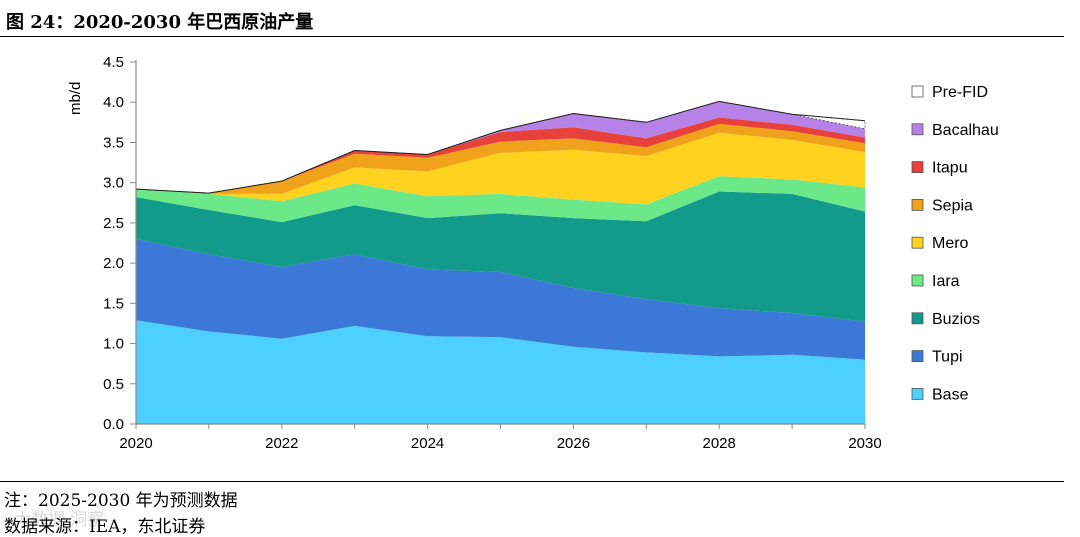  Describe the element at coordinates (113, 344) in the screenshot. I see `y-tick-label: 1.0` at that location.